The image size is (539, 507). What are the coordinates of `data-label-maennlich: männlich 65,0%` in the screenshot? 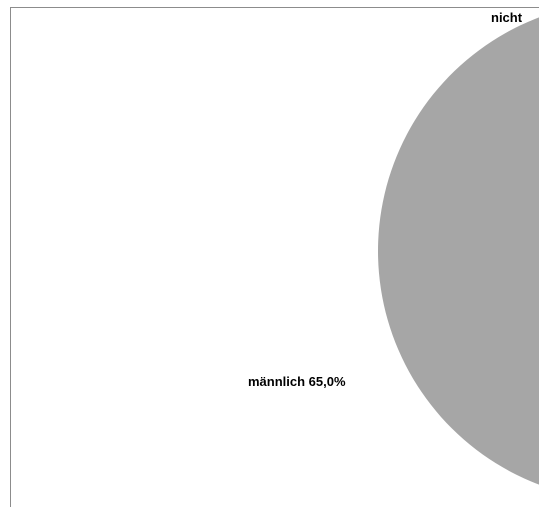 It's located at (297, 381).